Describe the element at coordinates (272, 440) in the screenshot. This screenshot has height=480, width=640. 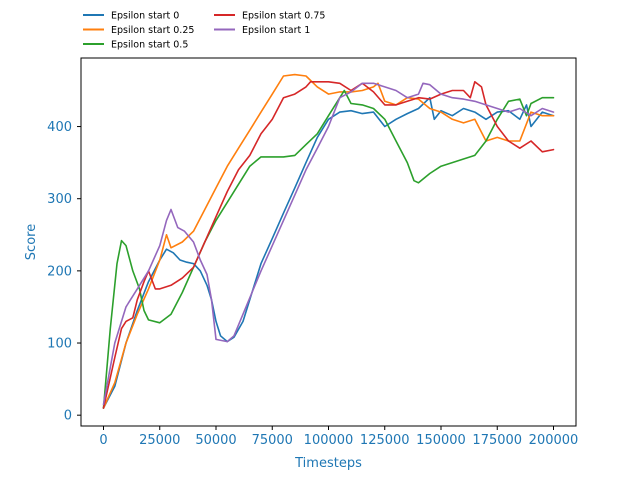
I see `x-tick-label-3: 75000` at that location.